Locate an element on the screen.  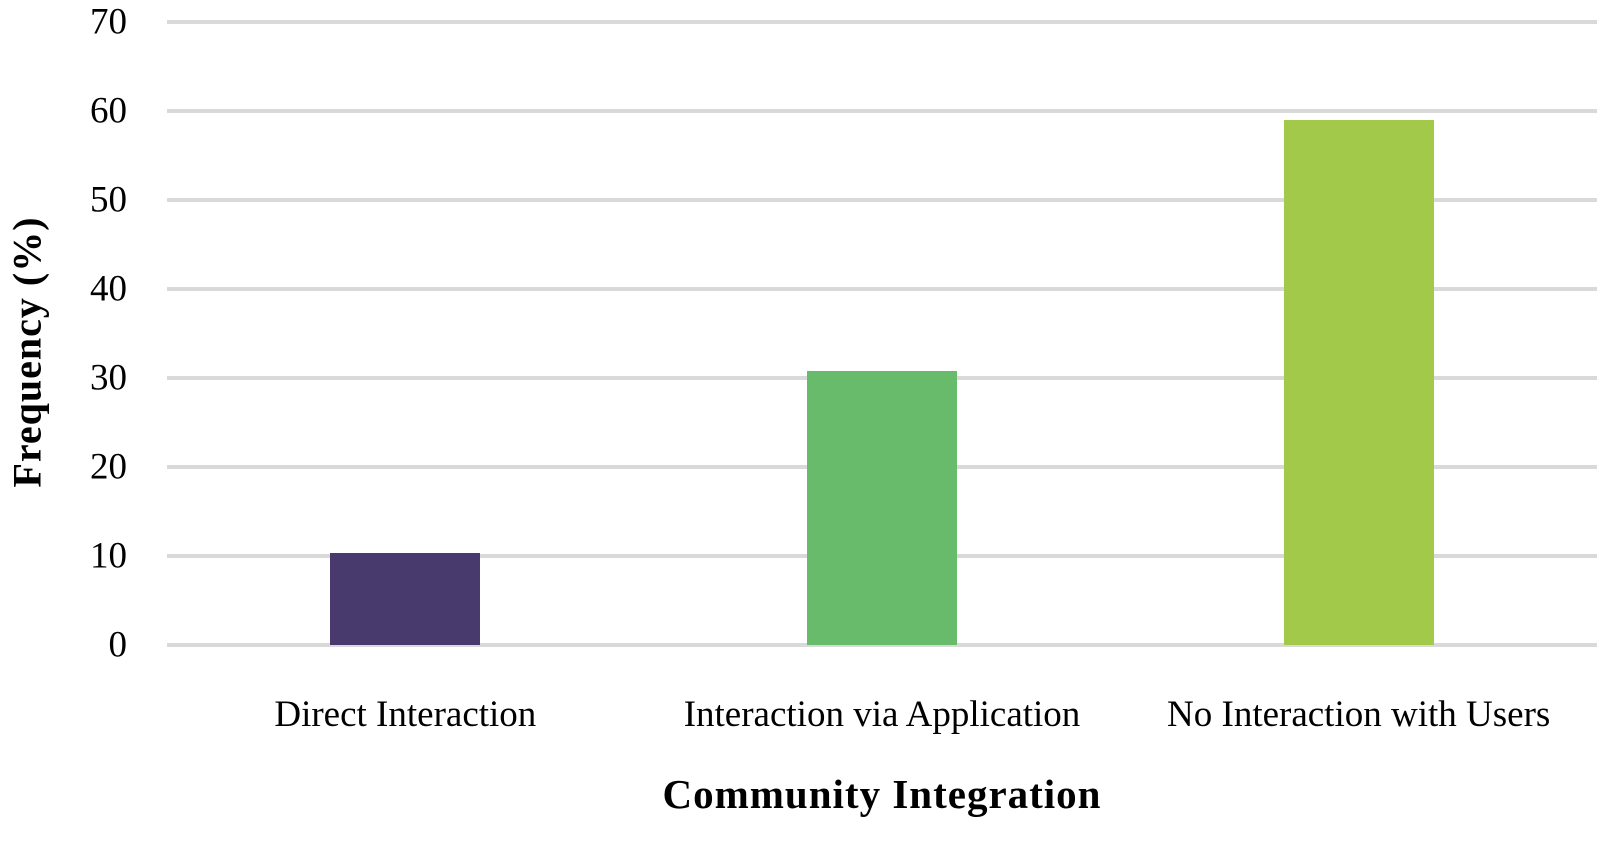
x-category-label-3: No Interaction with Users is located at coordinates (1359, 714).